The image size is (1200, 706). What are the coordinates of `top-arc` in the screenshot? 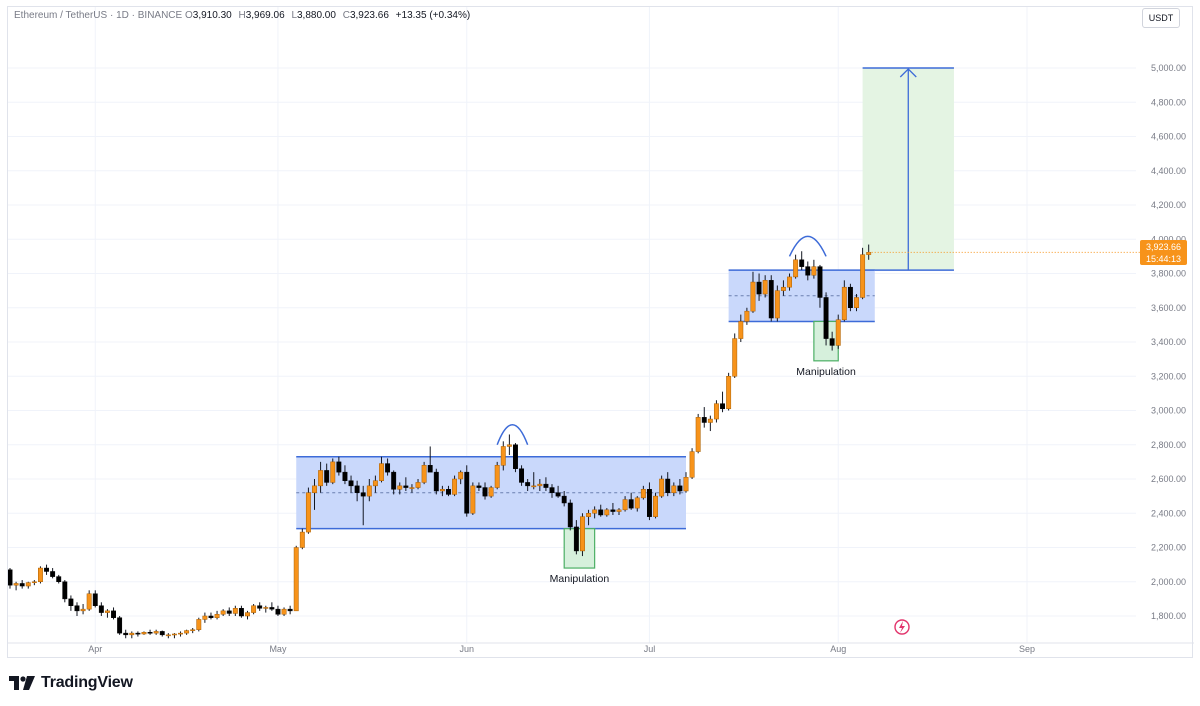 It's located at (807, 246).